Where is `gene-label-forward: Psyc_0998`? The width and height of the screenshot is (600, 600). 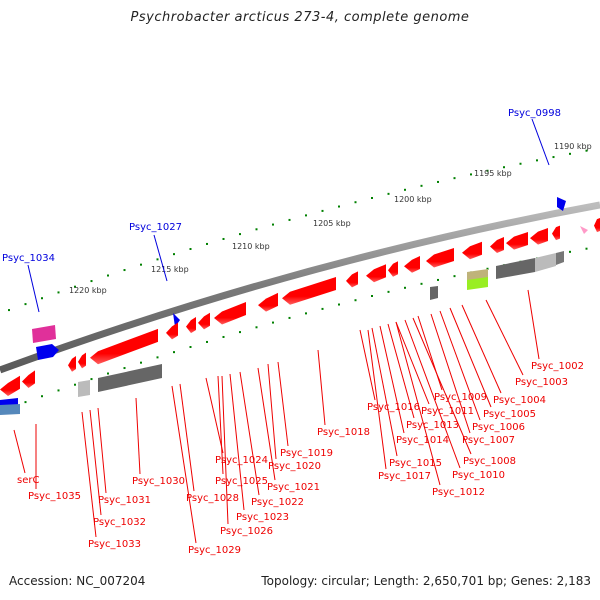 gene-label-forward: Psyc_0998 is located at coordinates (534, 113).